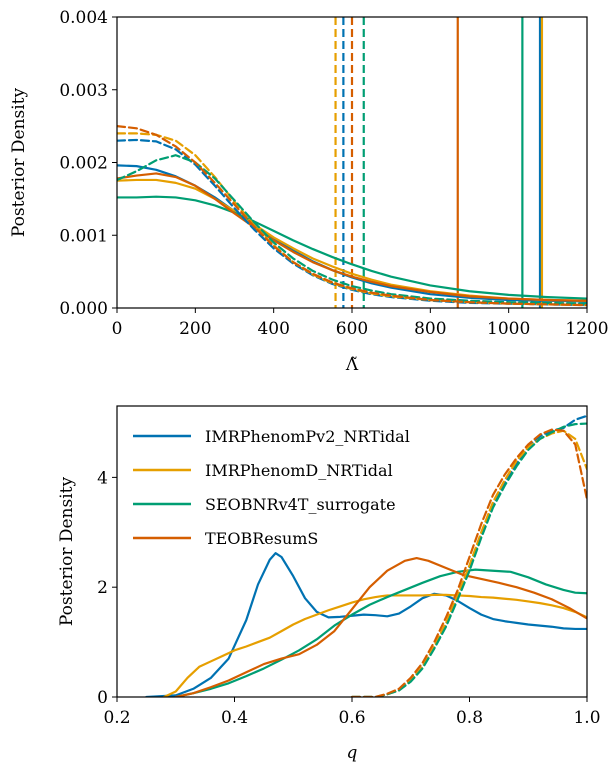 Image resolution: width=614 pixels, height=768 pixels. What do you see at coordinates (83, 91) in the screenshot?
I see `y-tick-label: 0.003` at bounding box center [83, 91].